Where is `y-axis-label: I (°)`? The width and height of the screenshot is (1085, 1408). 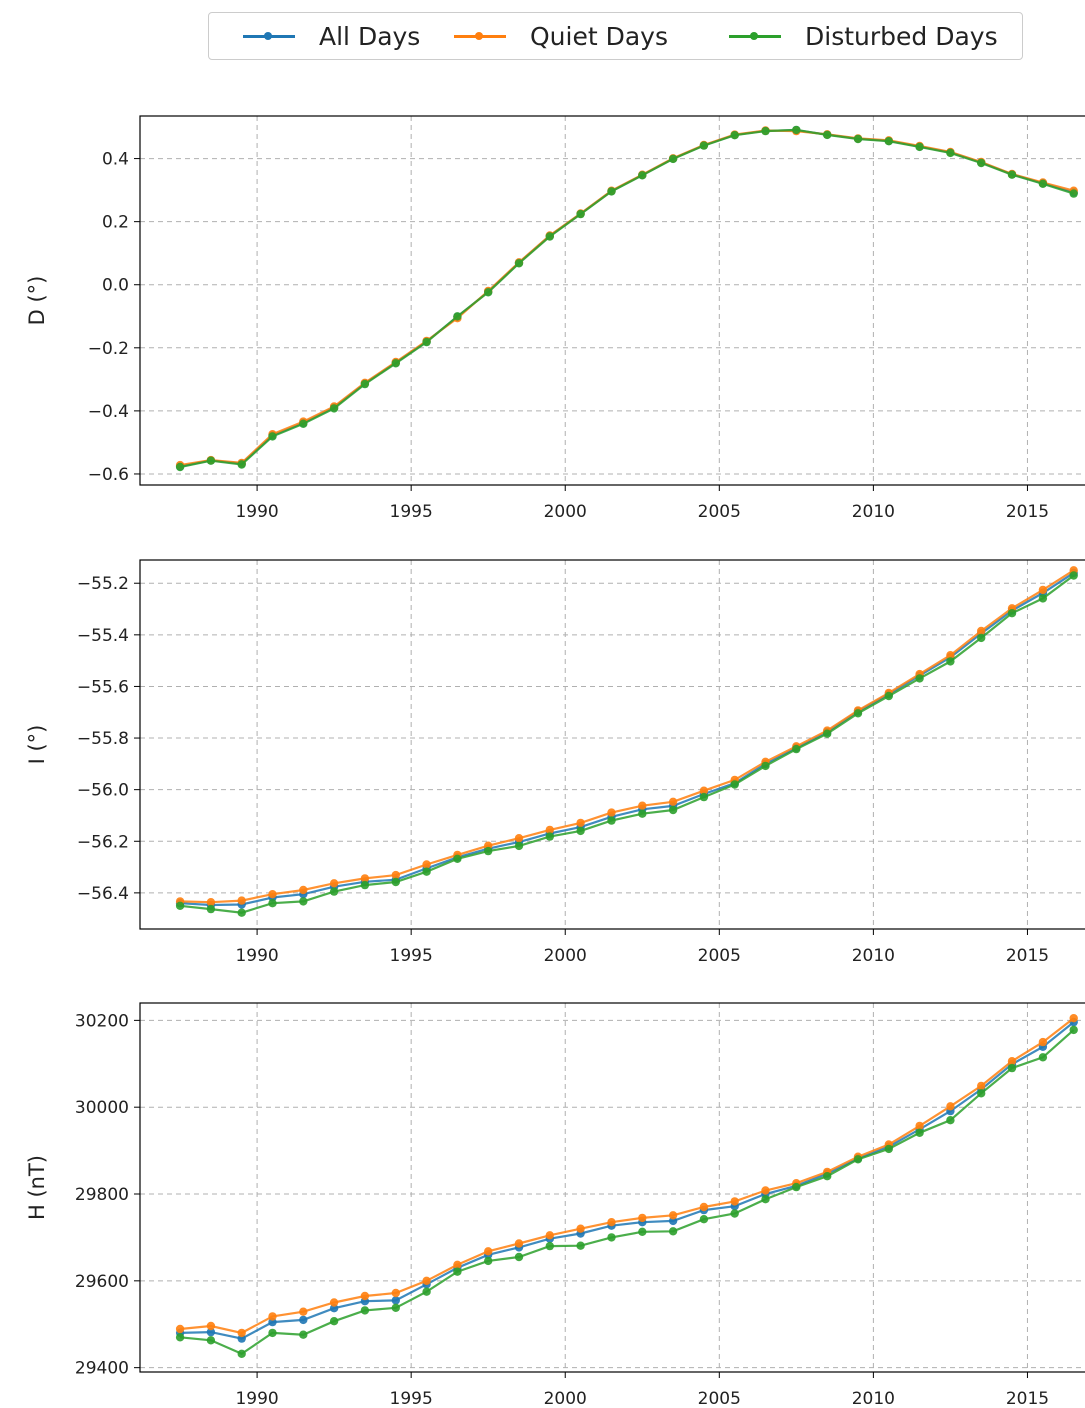 y-axis-label: I (°) is located at coordinates (37, 745).